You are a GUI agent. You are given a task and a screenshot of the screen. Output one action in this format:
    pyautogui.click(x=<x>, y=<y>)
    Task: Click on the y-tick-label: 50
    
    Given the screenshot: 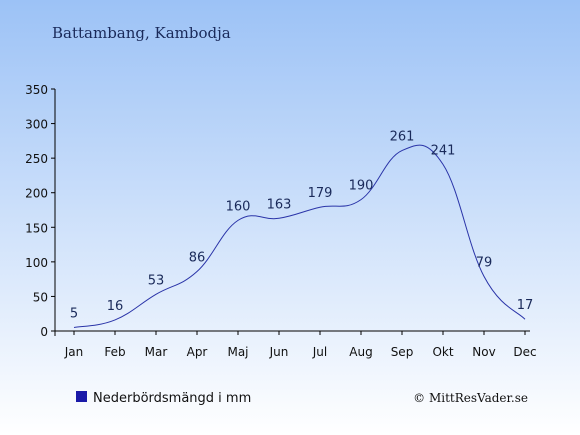 What is the action you would take?
    pyautogui.click(x=40, y=297)
    